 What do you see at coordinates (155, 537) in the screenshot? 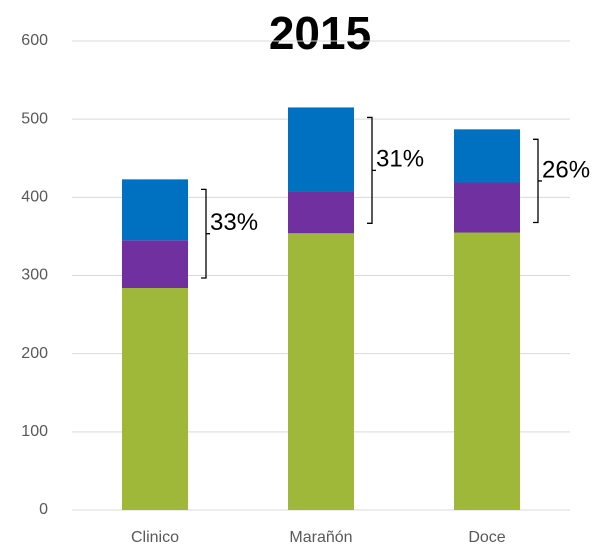
I see `x-tick-label: Clinico` at bounding box center [155, 537].